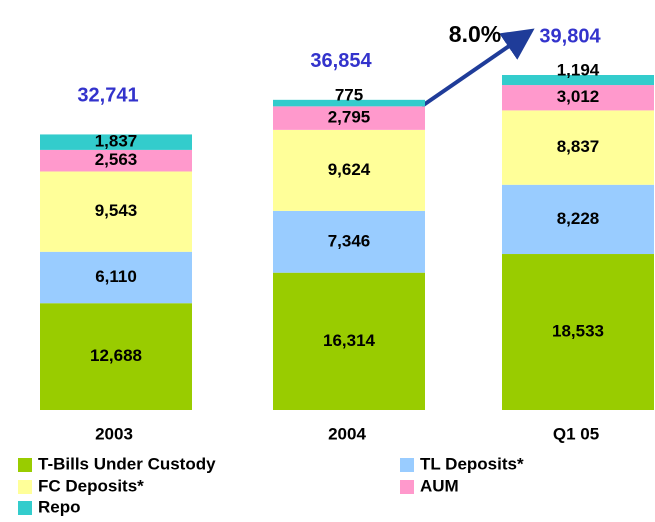 The image size is (655, 522). What do you see at coordinates (349, 94) in the screenshot?
I see `value-label: 775` at bounding box center [349, 94].